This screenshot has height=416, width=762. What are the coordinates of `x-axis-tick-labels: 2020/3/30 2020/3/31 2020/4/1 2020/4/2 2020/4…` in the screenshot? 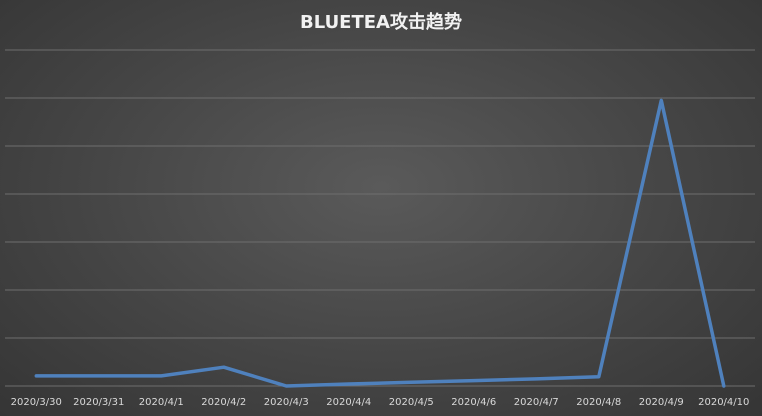 It's located at (380, 402).